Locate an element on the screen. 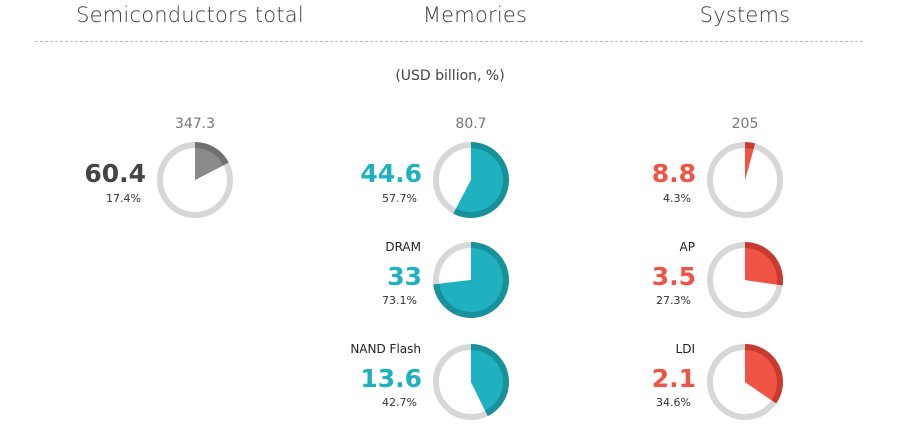  value-label: 2.1 is located at coordinates (674, 378).